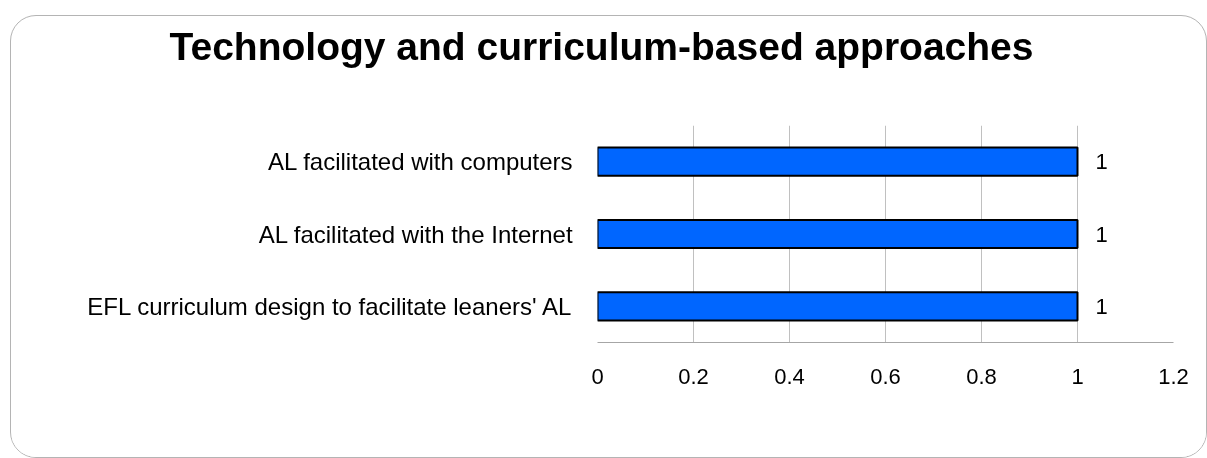  What do you see at coordinates (601, 47) in the screenshot?
I see `chart-title: Technology and curriculum-based approaches` at bounding box center [601, 47].